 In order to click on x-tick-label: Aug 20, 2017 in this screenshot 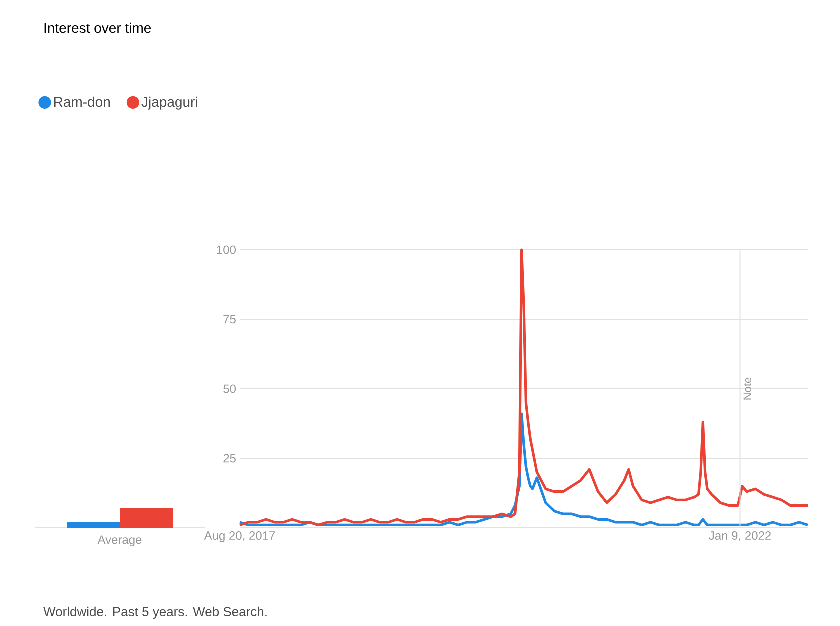, I will do `click(240, 537)`.